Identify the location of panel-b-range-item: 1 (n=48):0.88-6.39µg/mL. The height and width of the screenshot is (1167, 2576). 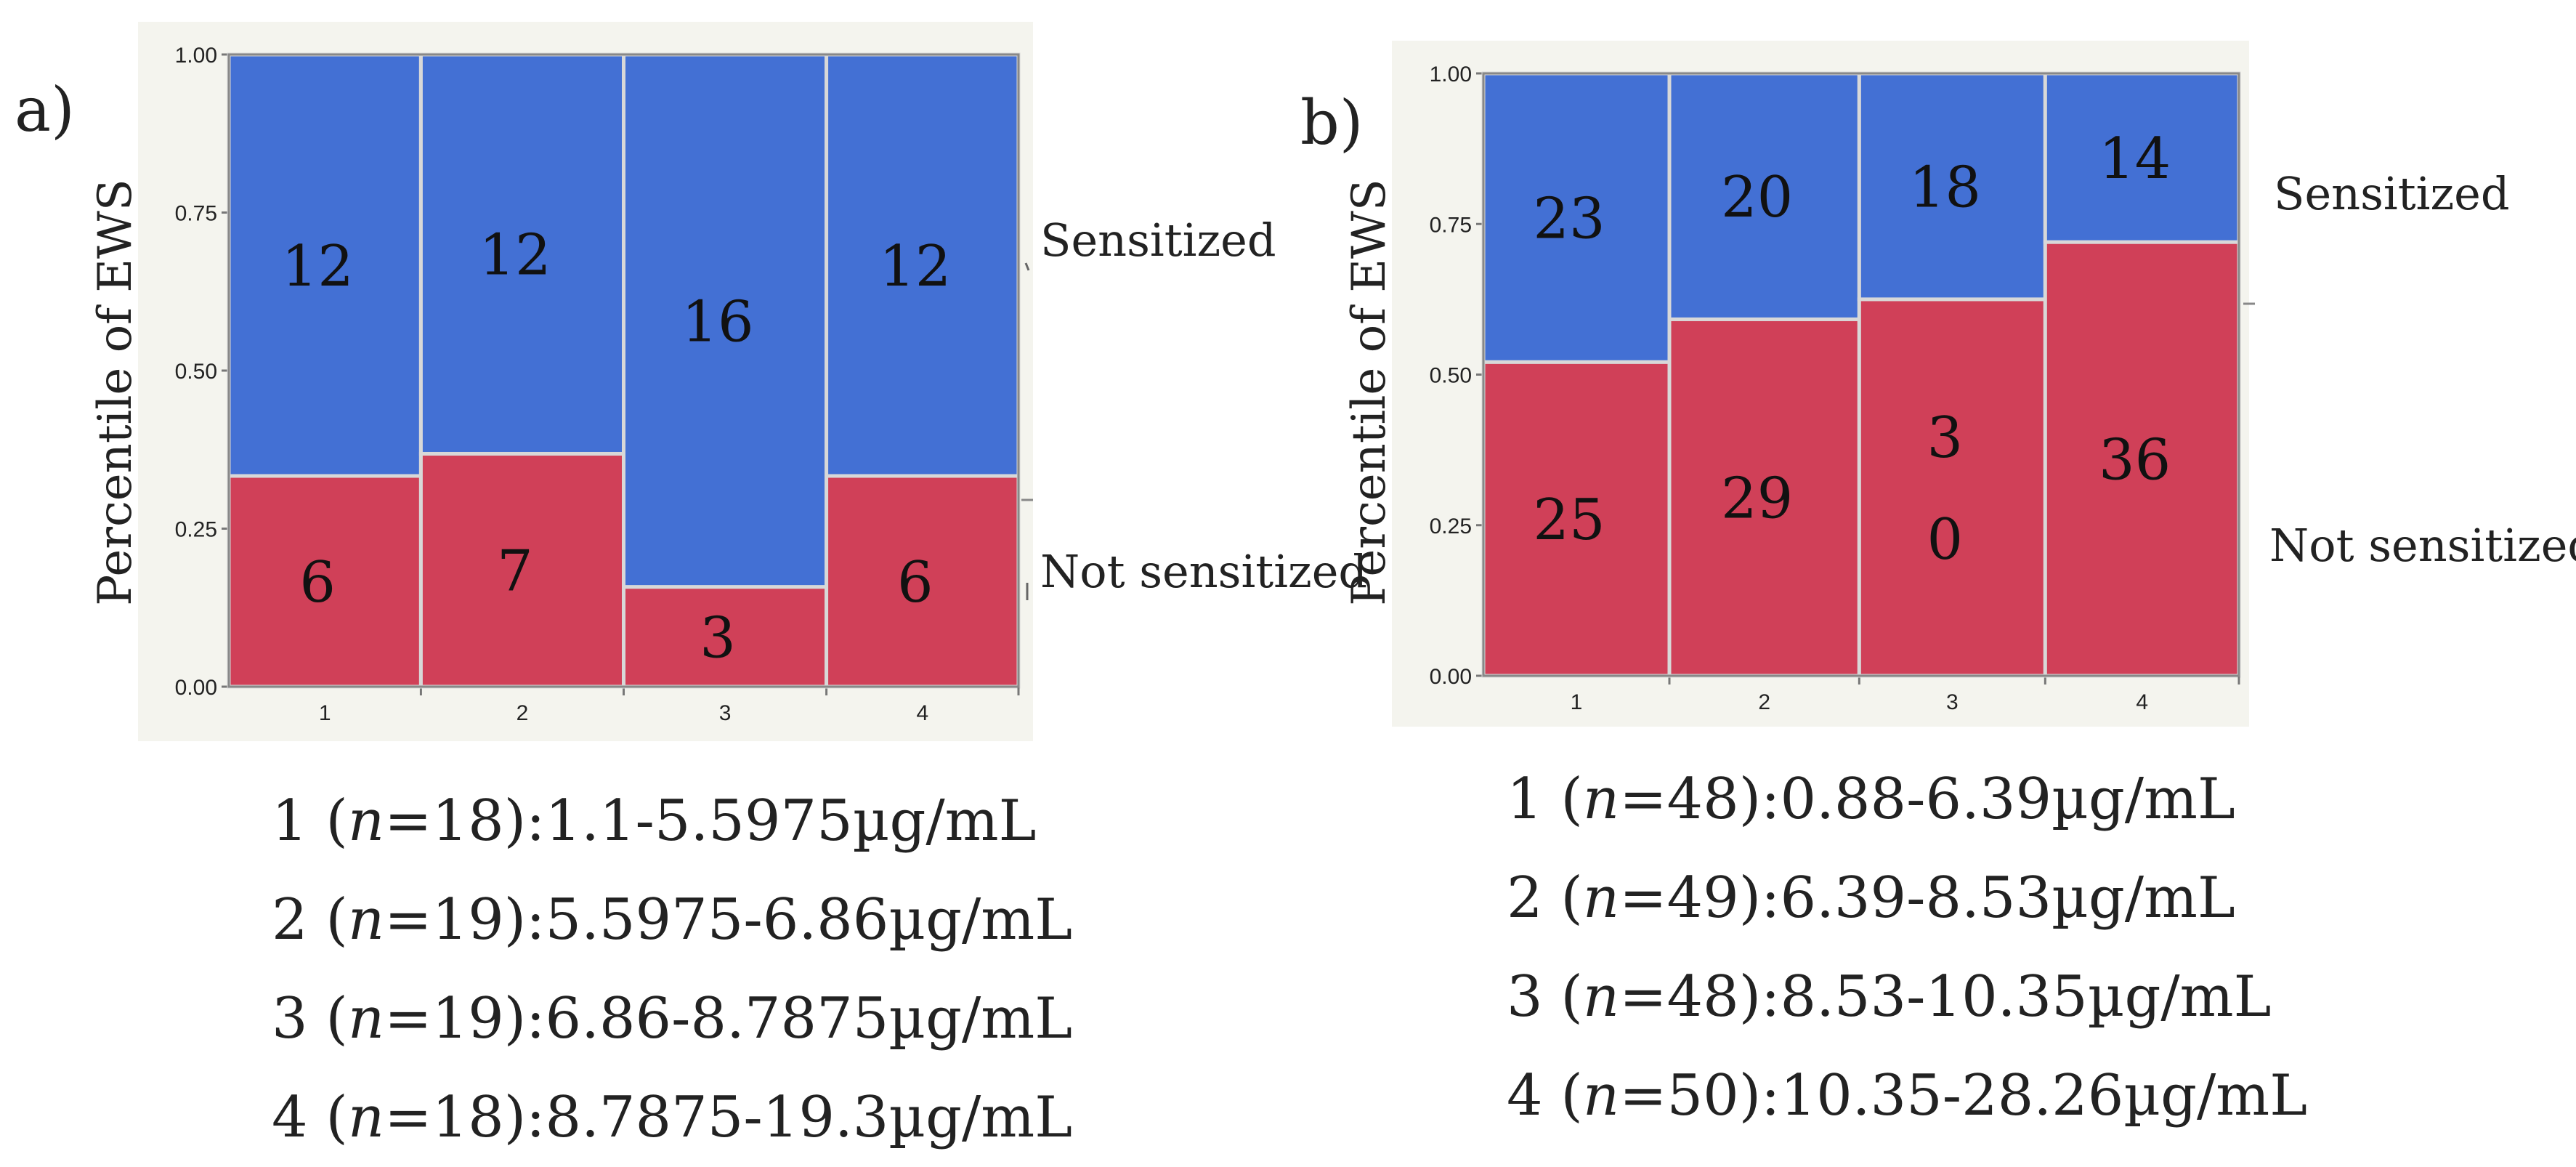
(1871, 799).